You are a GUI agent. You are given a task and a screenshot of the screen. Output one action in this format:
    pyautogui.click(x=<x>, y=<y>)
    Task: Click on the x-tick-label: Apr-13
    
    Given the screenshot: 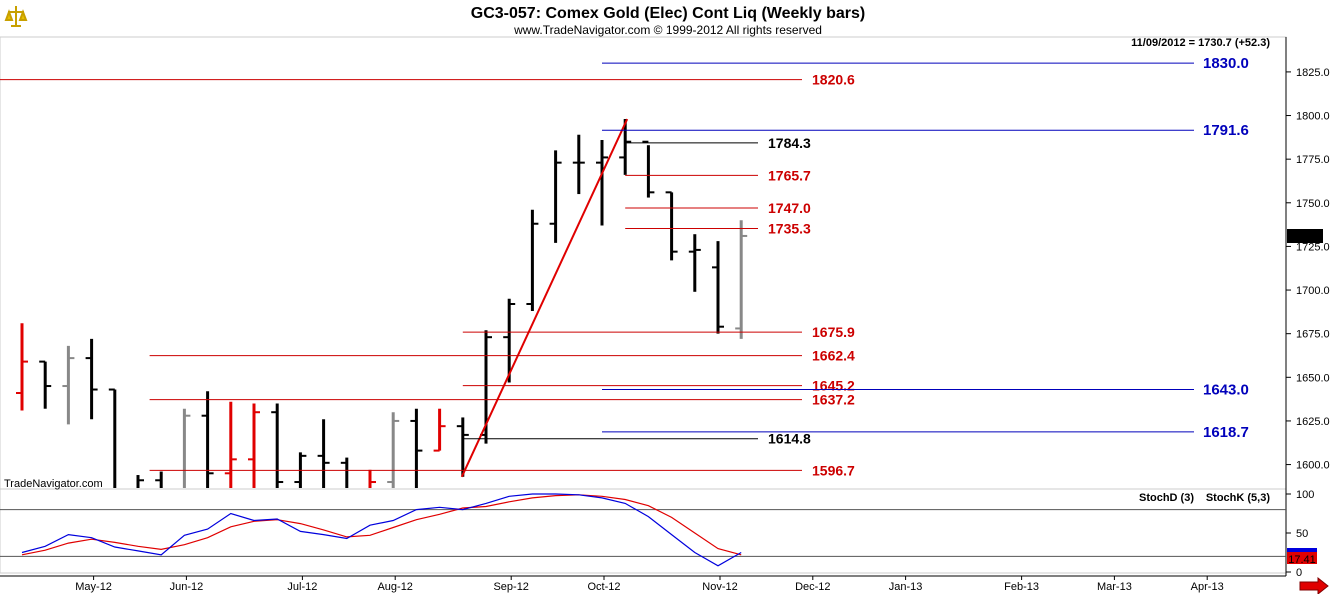 What is the action you would take?
    pyautogui.click(x=1207, y=587)
    